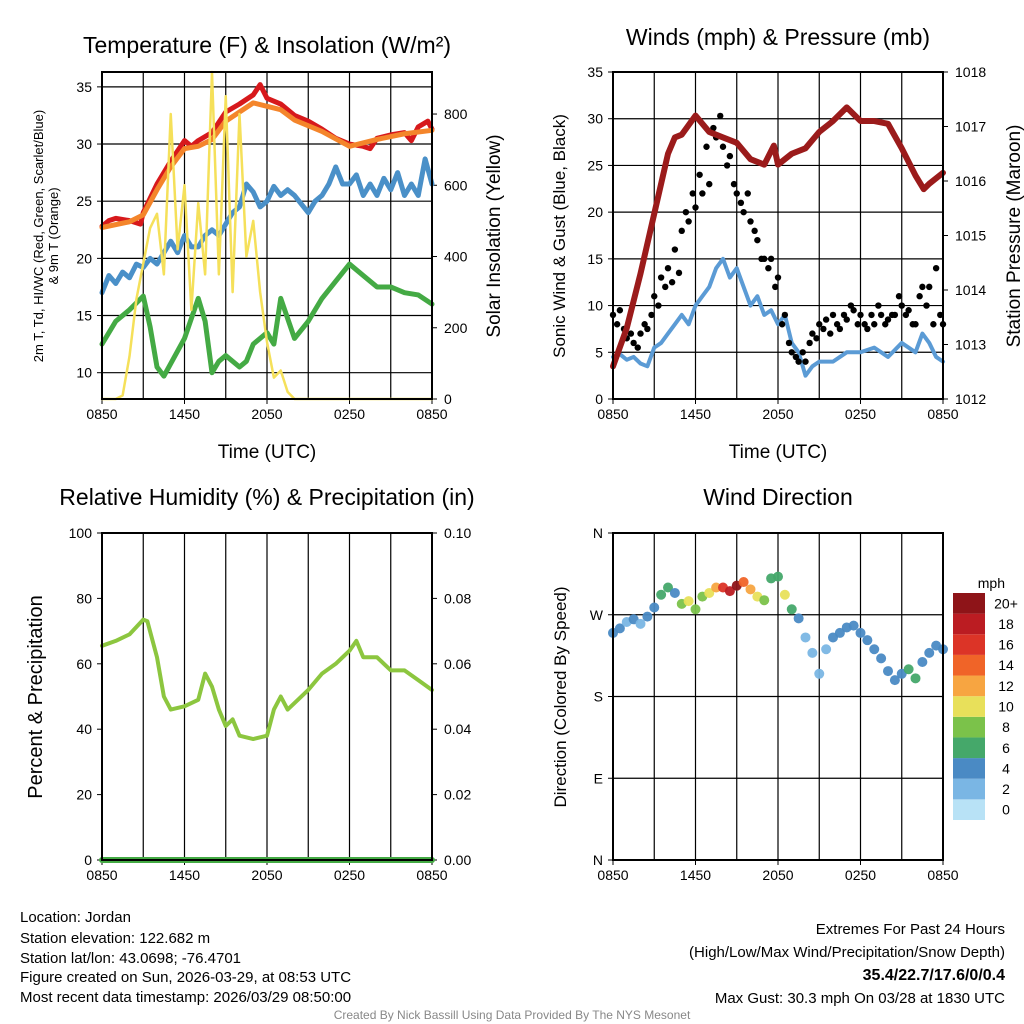 Image resolution: width=1024 pixels, height=1024 pixels. Describe the element at coordinates (130, 958) in the screenshot. I see `footer-latlon: Station lat/lon: 43.0698; -76.4701` at that location.